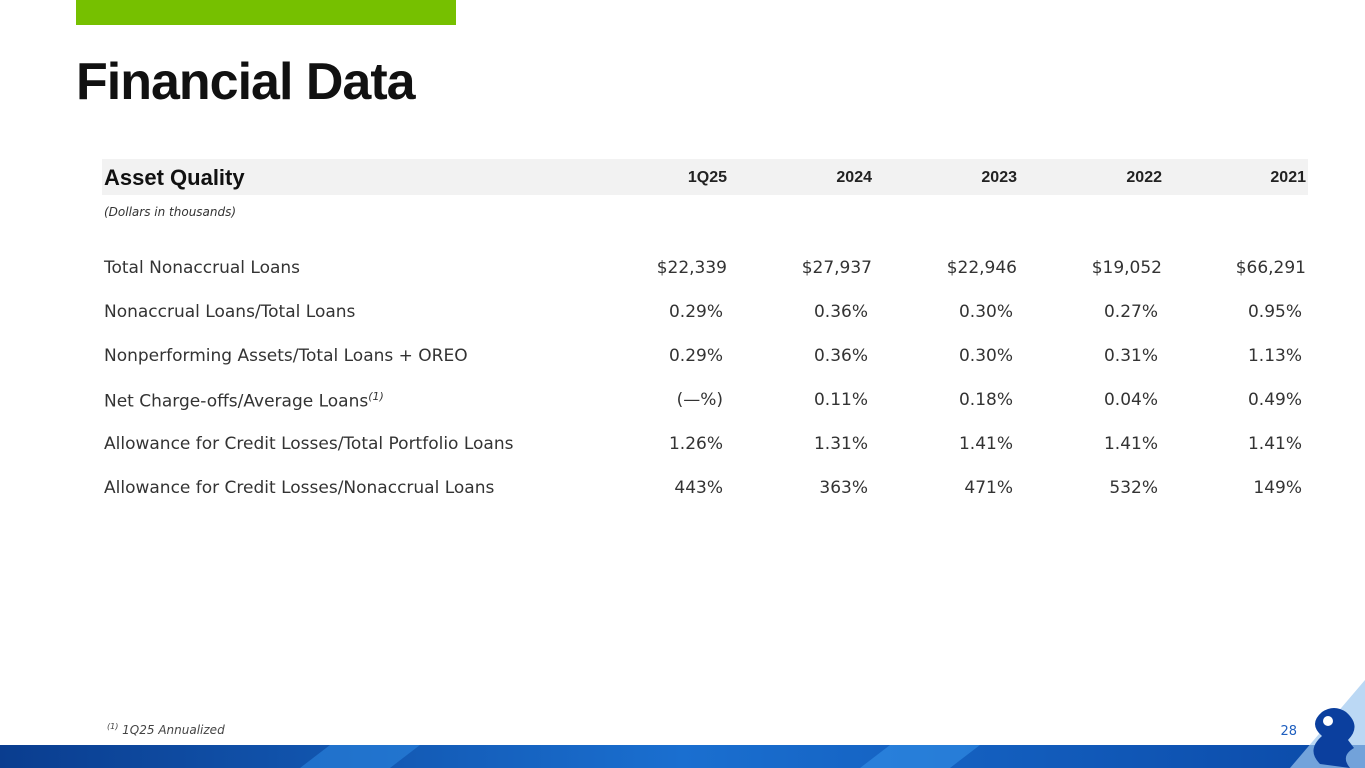 This screenshot has width=1365, height=768. What do you see at coordinates (1133, 488) in the screenshot?
I see `table-cell: 532%` at bounding box center [1133, 488].